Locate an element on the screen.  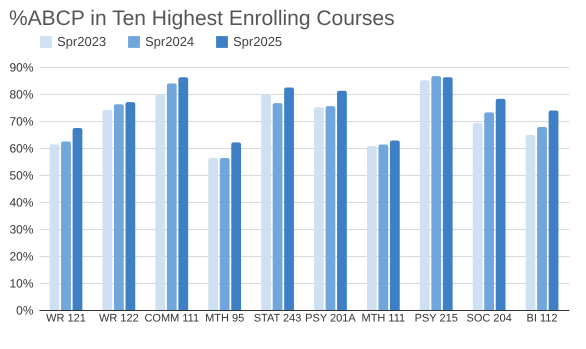
y-tick-label: 30% is located at coordinates (21, 229).